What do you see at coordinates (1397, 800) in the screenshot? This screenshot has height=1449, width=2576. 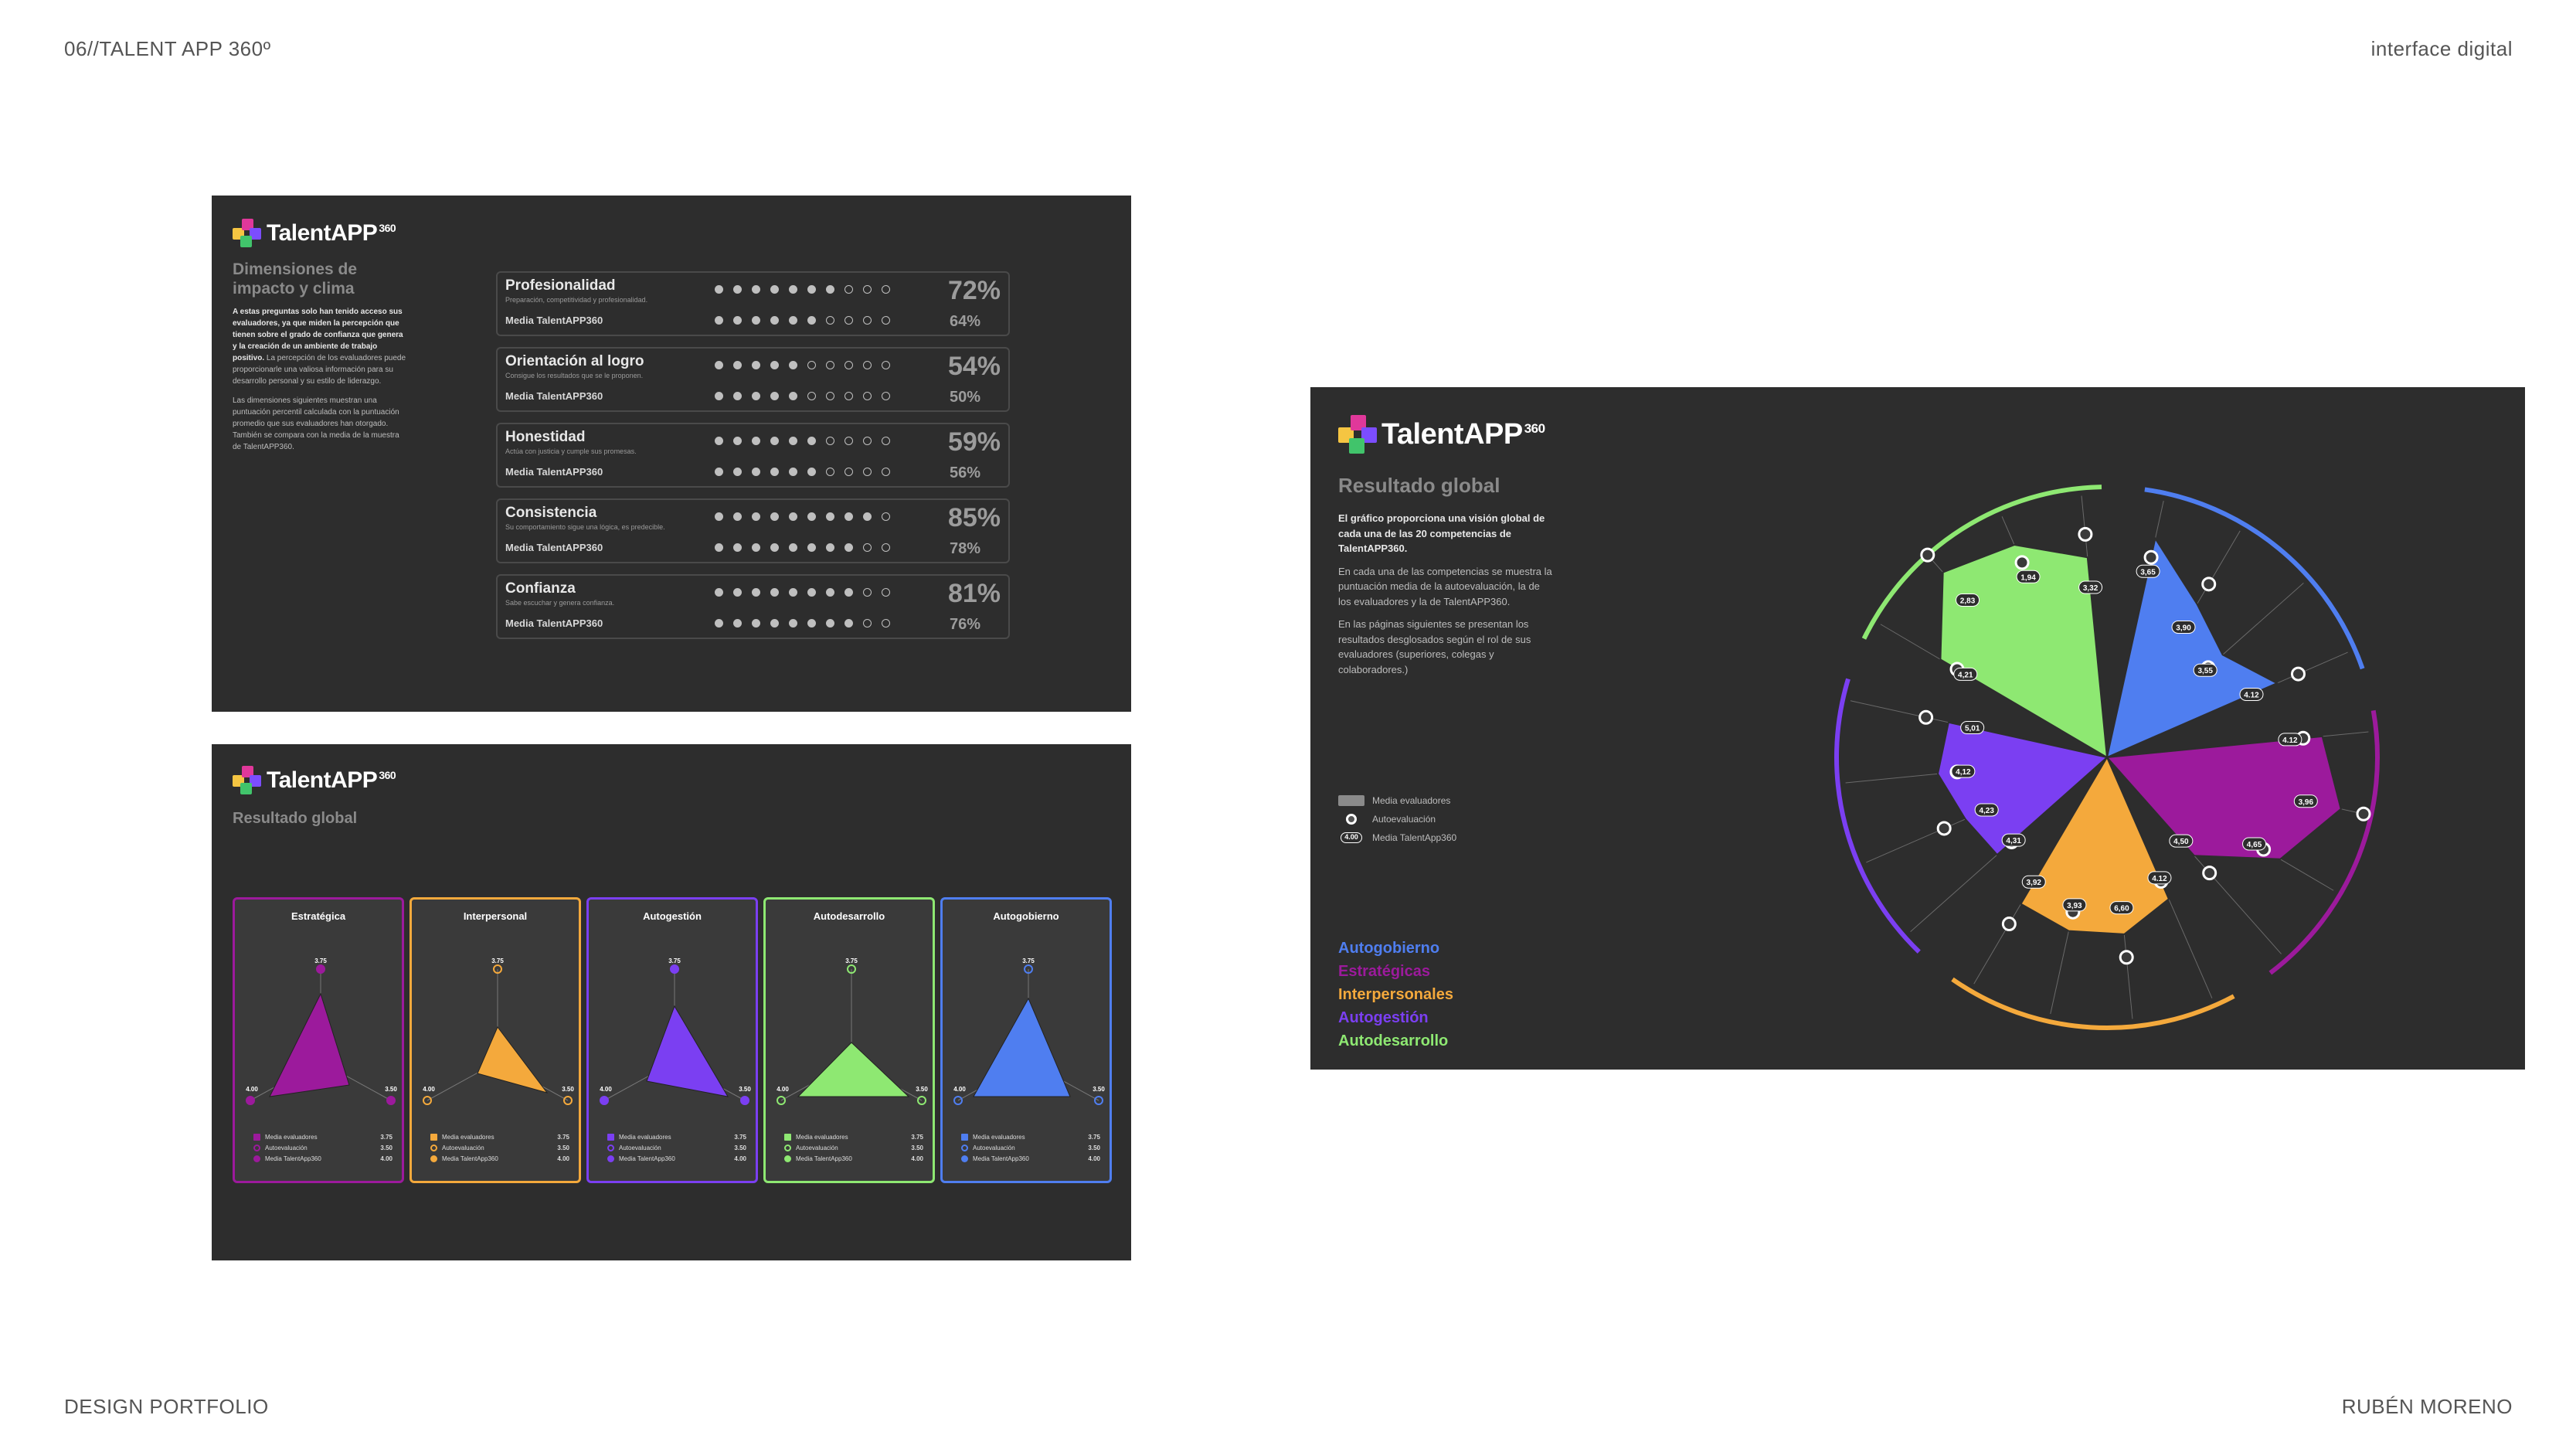 I see `legend-item-media-evaluadores: Media evaluadores` at bounding box center [1397, 800].